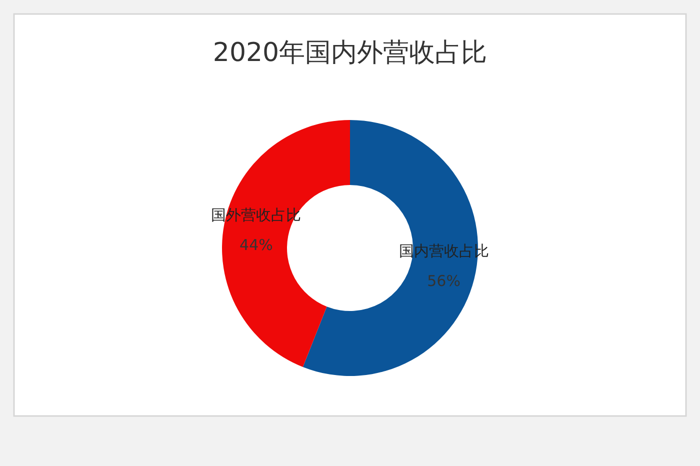  What do you see at coordinates (350, 53) in the screenshot?
I see `chart-title: 2020年国内外营收占比` at bounding box center [350, 53].